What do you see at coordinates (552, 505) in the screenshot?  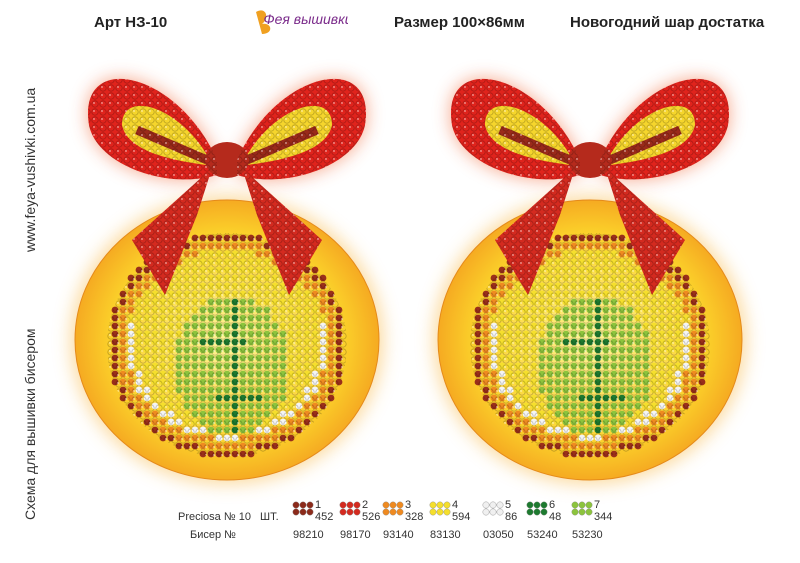 I see `legend-number: 6` at bounding box center [552, 505].